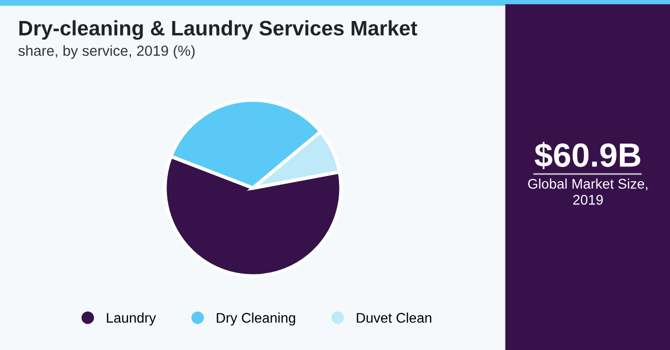 This screenshot has width=670, height=350. Describe the element at coordinates (131, 319) in the screenshot. I see `legend-label: Laundry` at that location.